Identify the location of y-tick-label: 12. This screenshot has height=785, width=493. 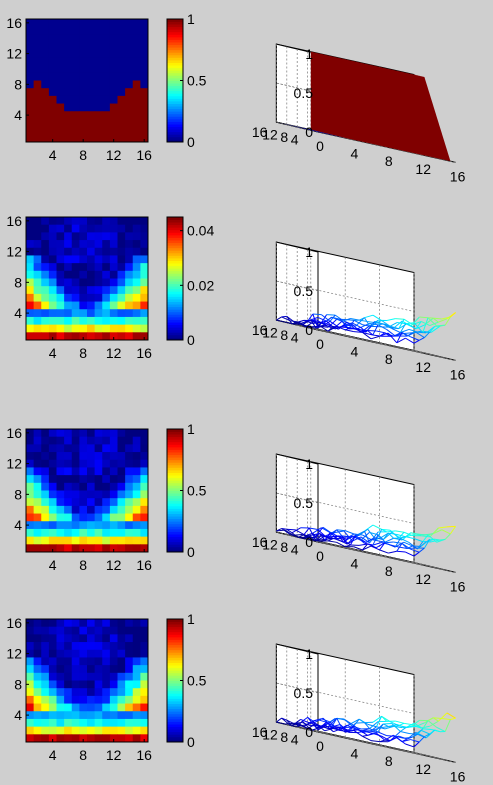
(14, 464).